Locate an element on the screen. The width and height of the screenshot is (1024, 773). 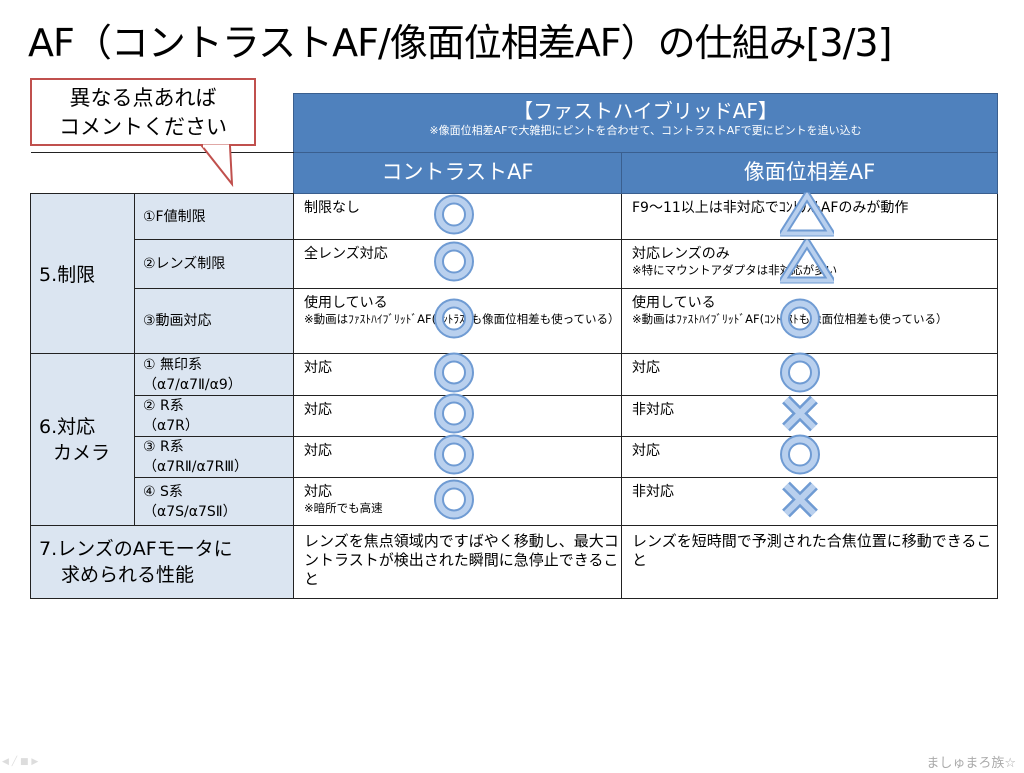
slide-nav-icons: ◀ ╱ ■ ▶ is located at coordinates (20, 762).